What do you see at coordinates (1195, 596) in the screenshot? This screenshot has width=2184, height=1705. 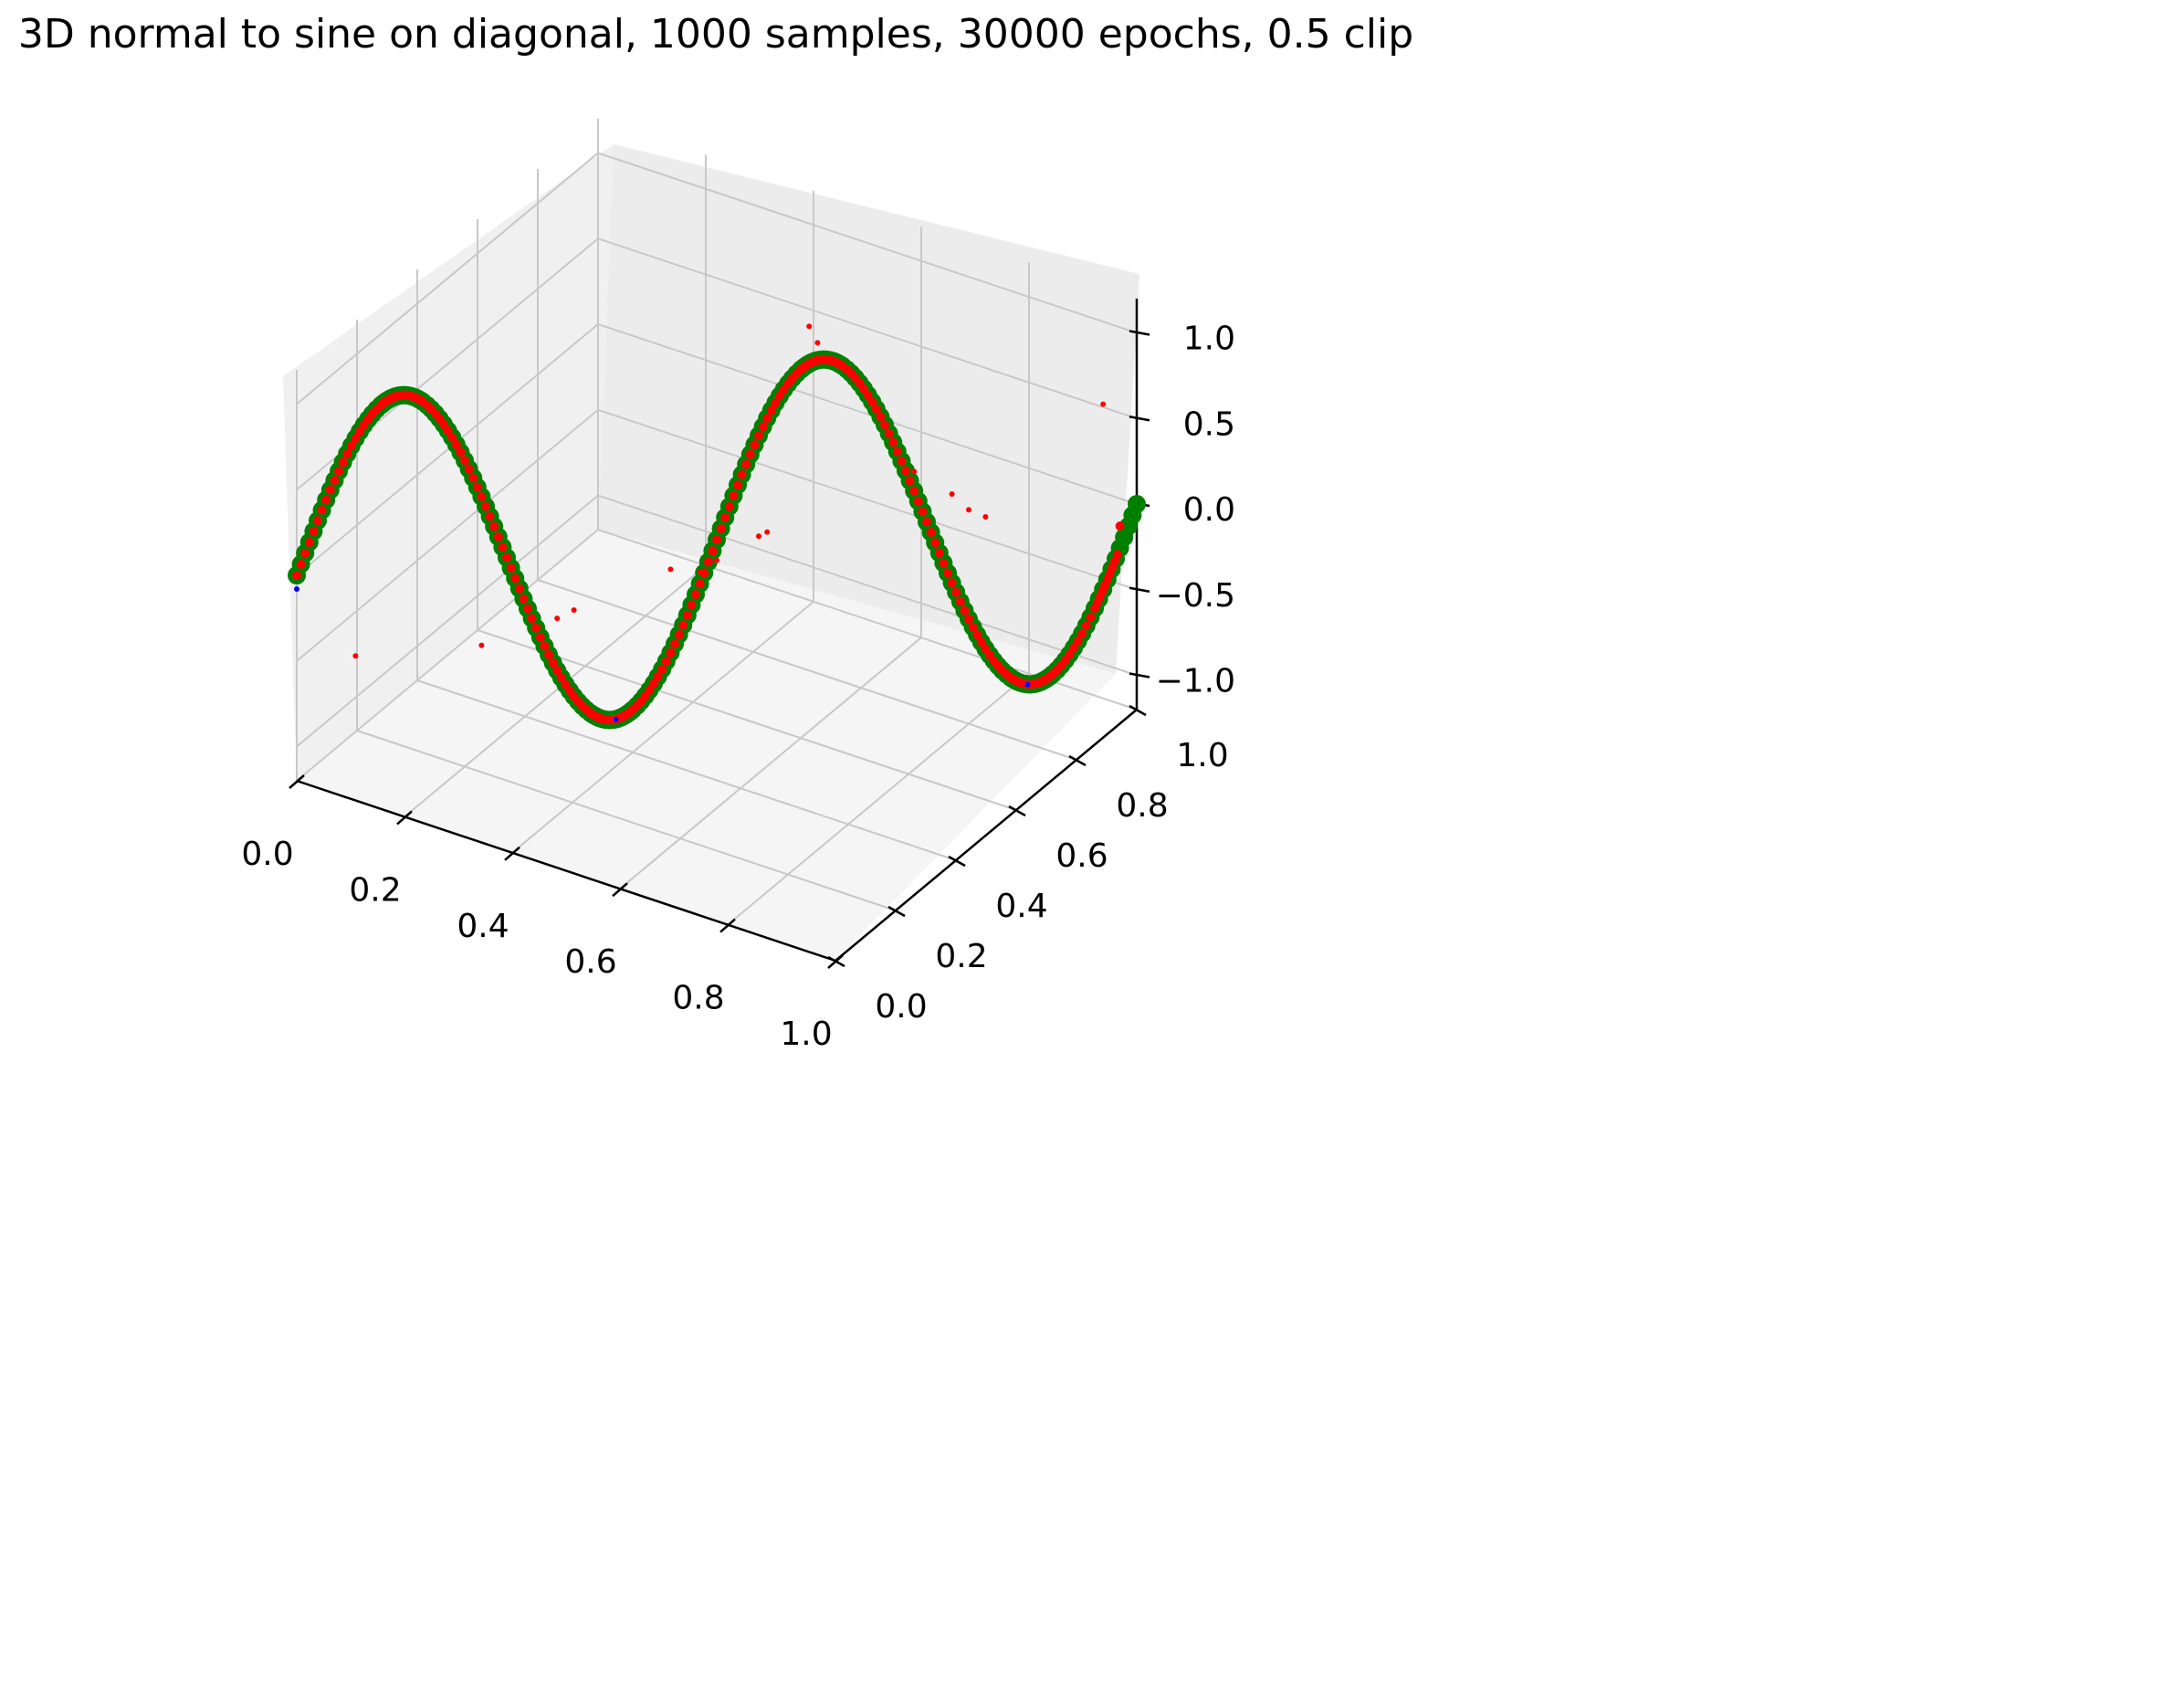 I see `z-tick-label: −0.5` at bounding box center [1195, 596].